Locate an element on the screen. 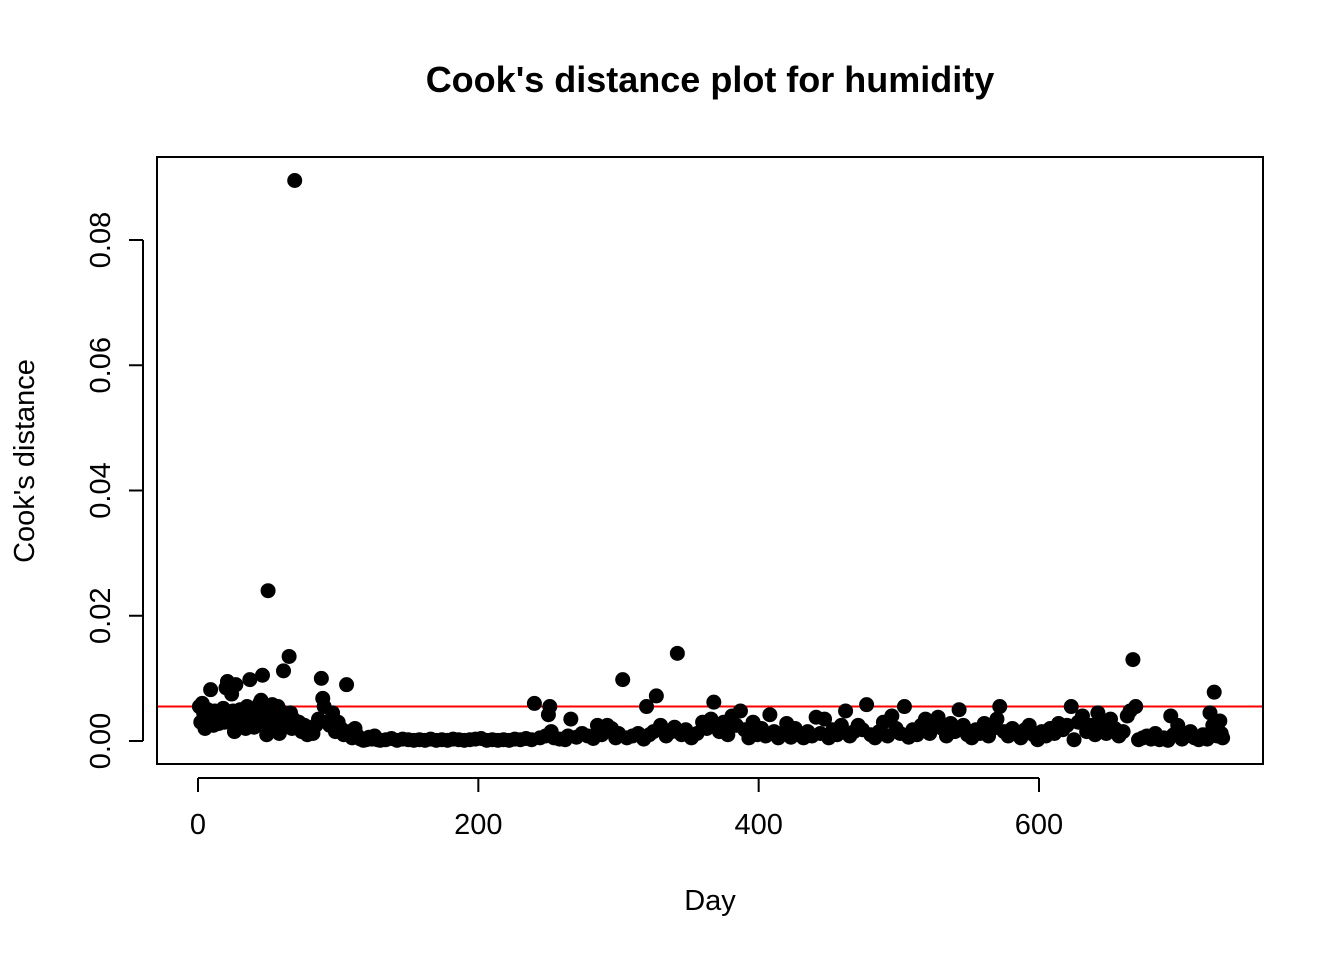 Image resolution: width=1344 pixels, height=960 pixels. y-tick-label: 0.08 is located at coordinates (101, 240).